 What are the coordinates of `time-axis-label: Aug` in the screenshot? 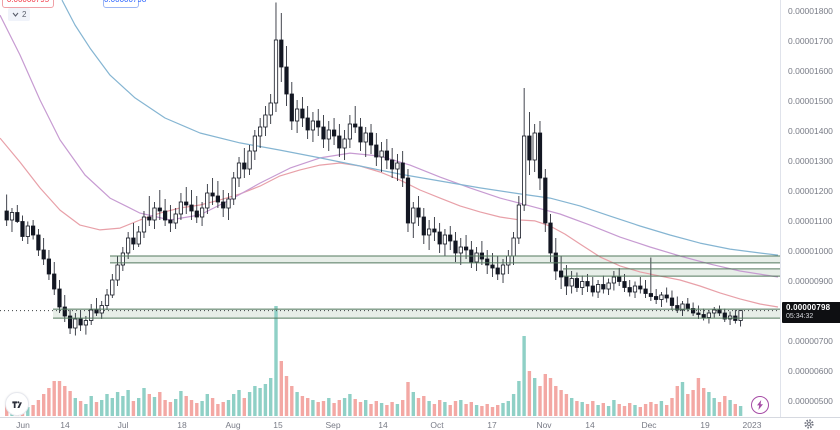 It's located at (233, 425).